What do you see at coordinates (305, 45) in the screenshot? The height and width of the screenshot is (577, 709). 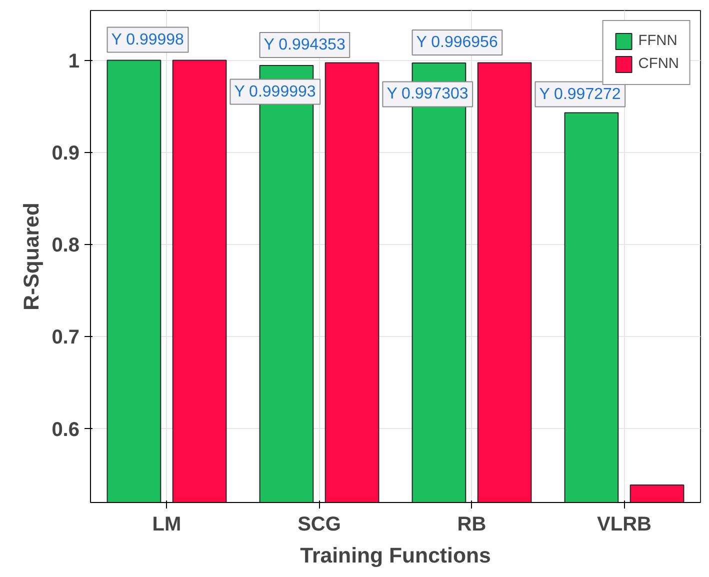 I see `annotation: Y 0.994353` at bounding box center [305, 45].